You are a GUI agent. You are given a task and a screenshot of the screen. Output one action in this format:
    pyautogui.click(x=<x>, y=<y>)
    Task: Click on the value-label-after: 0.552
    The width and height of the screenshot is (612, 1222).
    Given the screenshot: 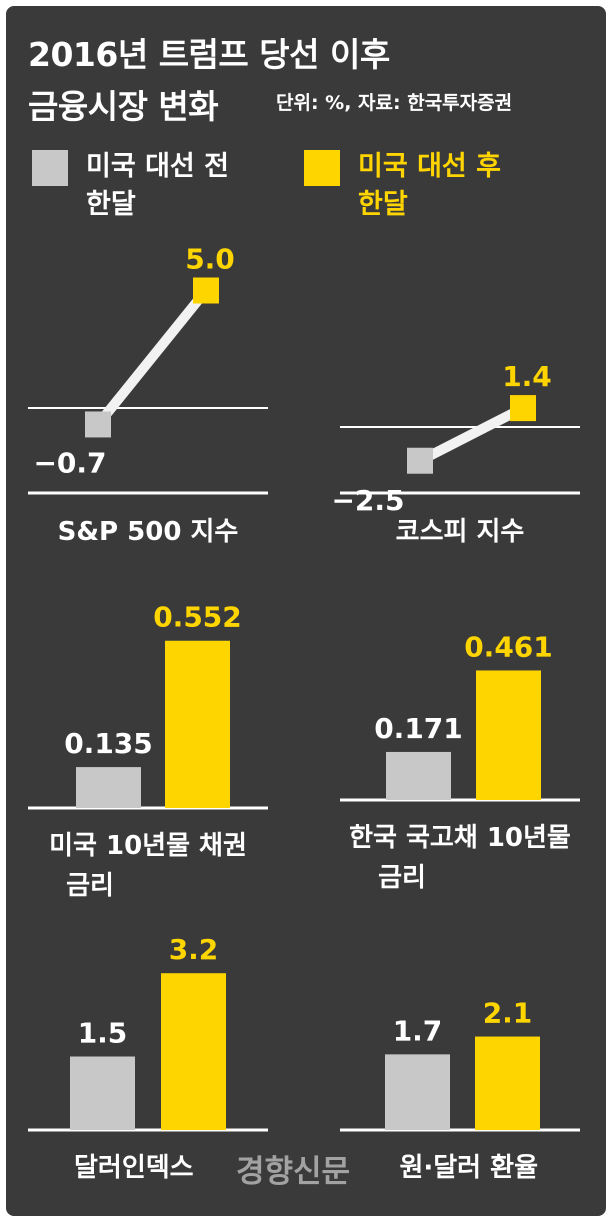 What is the action you would take?
    pyautogui.click(x=197, y=617)
    